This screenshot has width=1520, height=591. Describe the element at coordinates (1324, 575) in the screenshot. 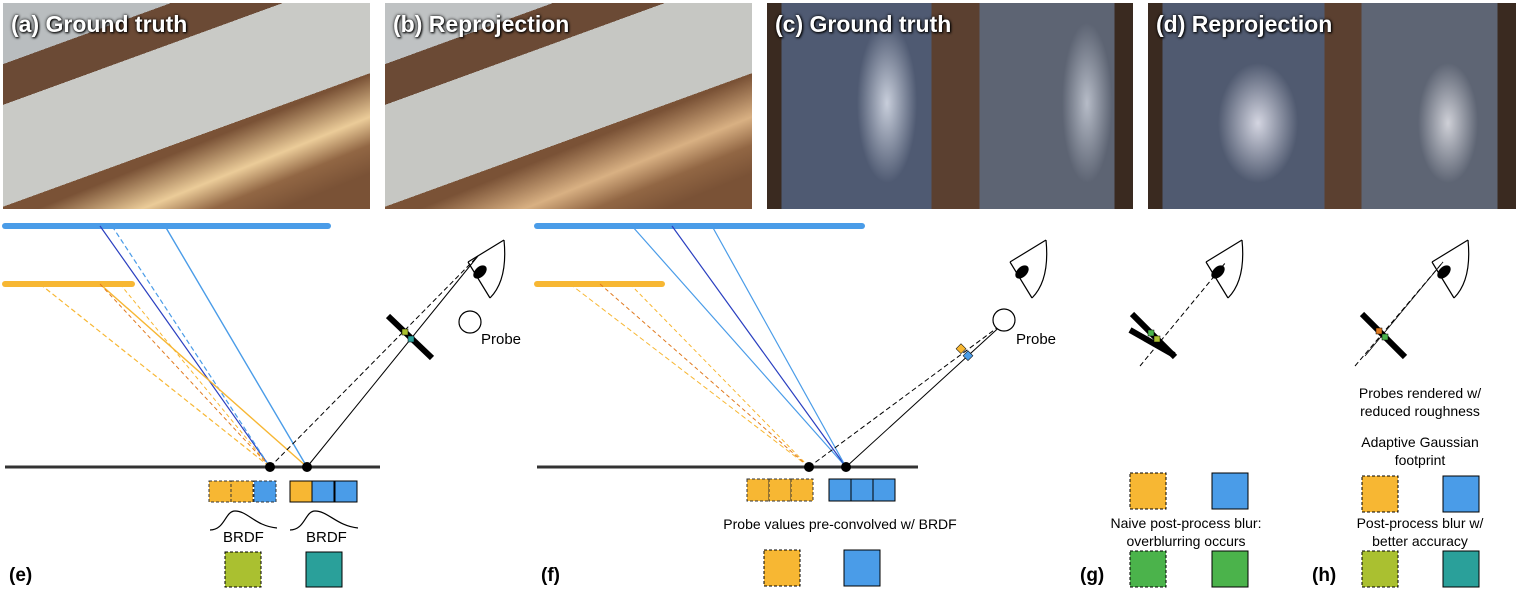

I see `subfigure-label-h: (h)` at that location.